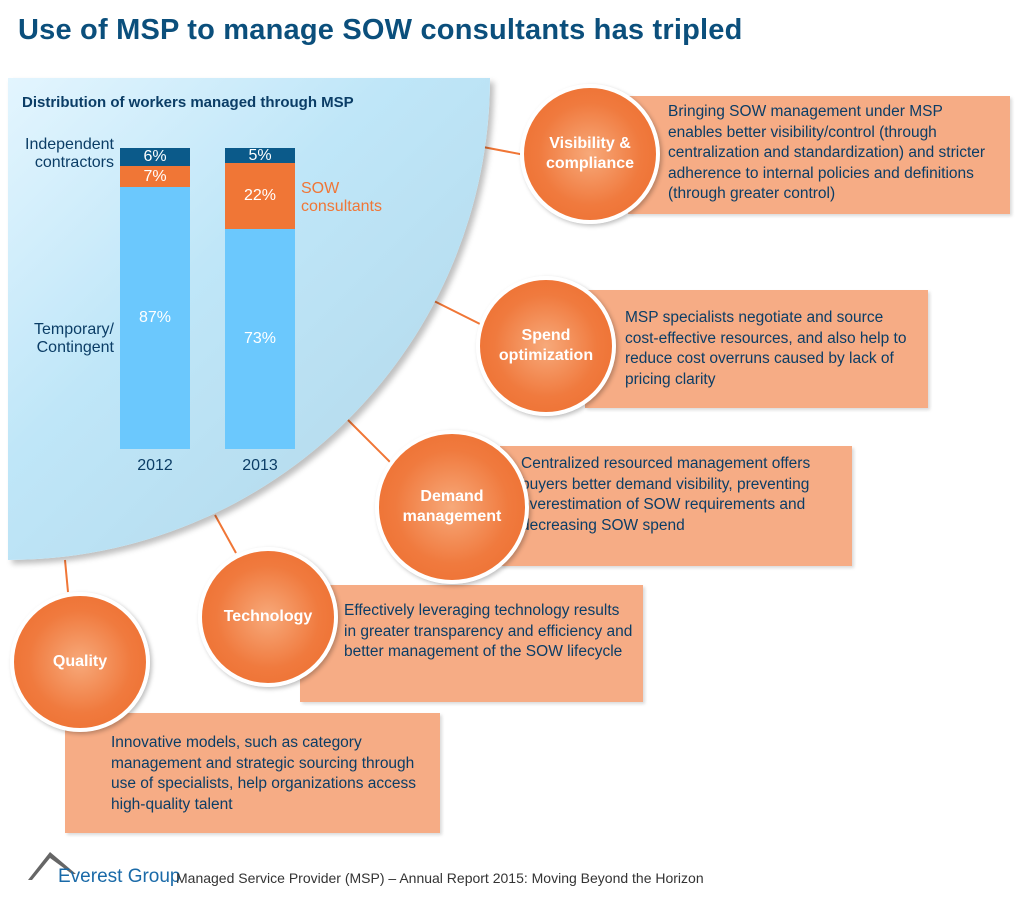 The image size is (1023, 901). I want to click on circle-visibility-compliance: Visibility & compliance, so click(590, 154).